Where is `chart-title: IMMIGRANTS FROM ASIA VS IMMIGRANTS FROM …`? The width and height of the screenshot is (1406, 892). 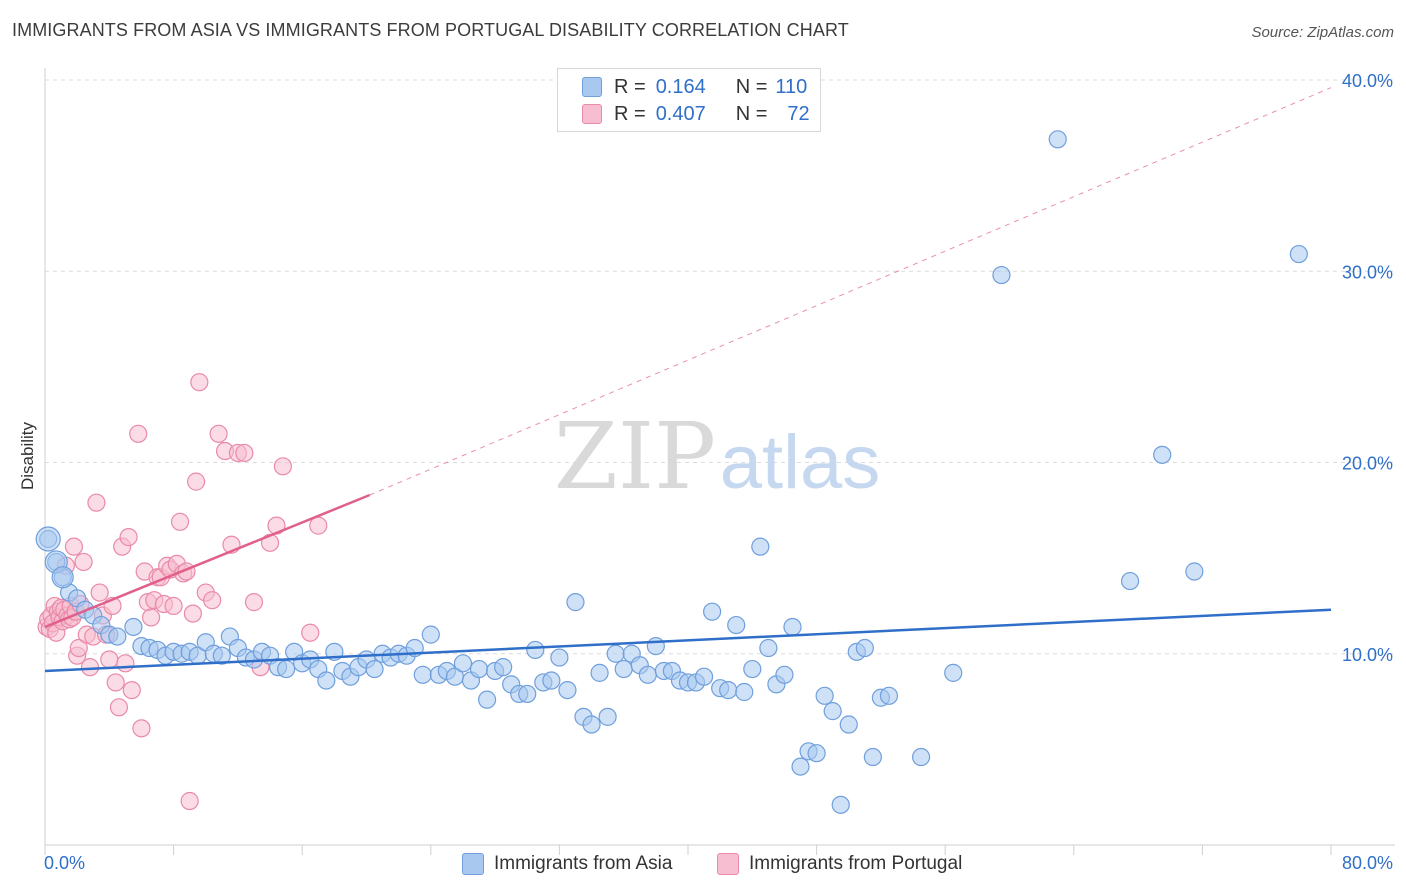
chart-title: IMMIGRANTS FROM ASIA VS IMMIGRANTS FROM … is located at coordinates (430, 30).